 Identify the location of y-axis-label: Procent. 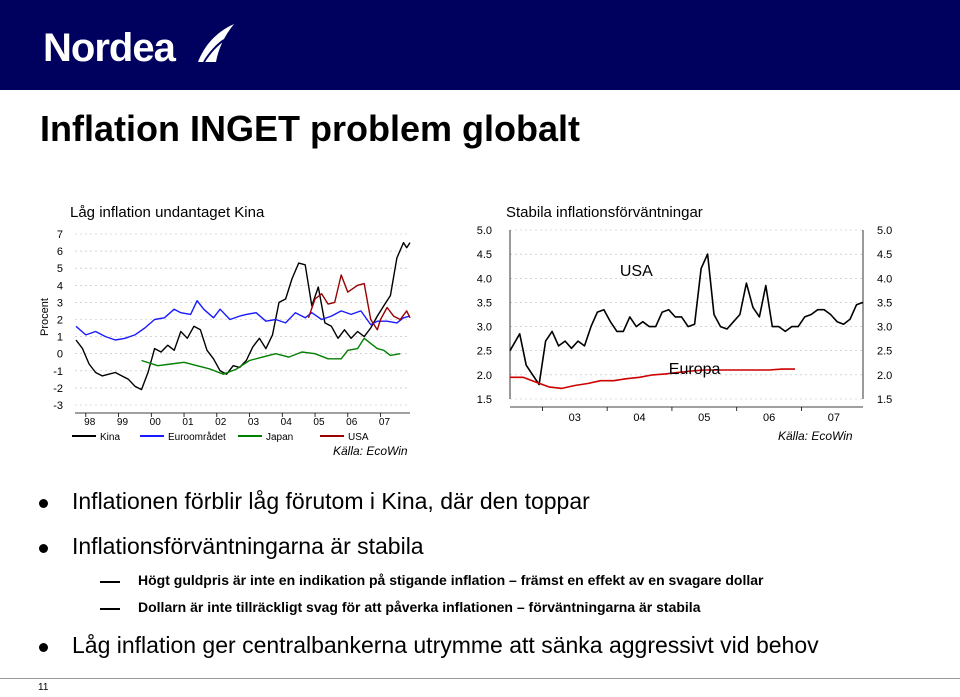
(45, 317).